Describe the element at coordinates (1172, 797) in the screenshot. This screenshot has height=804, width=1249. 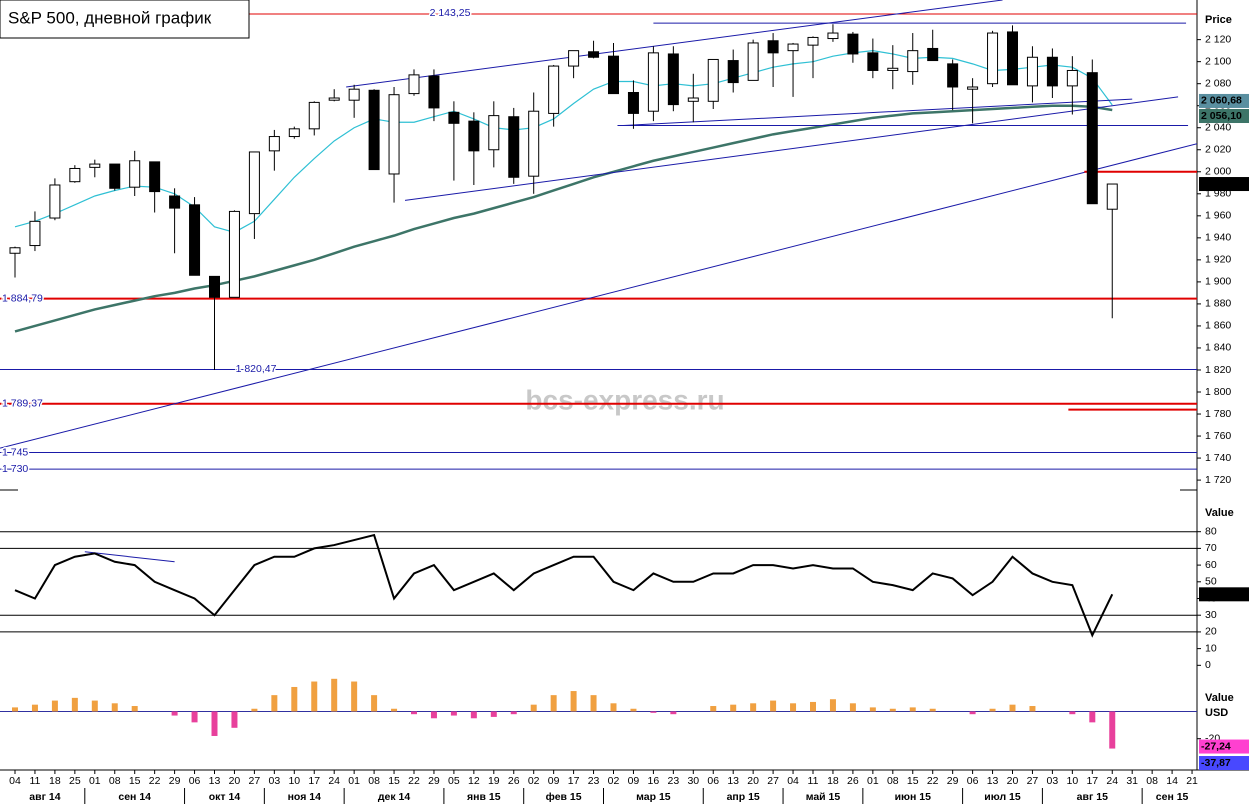
I see `month-label: сен 15` at that location.